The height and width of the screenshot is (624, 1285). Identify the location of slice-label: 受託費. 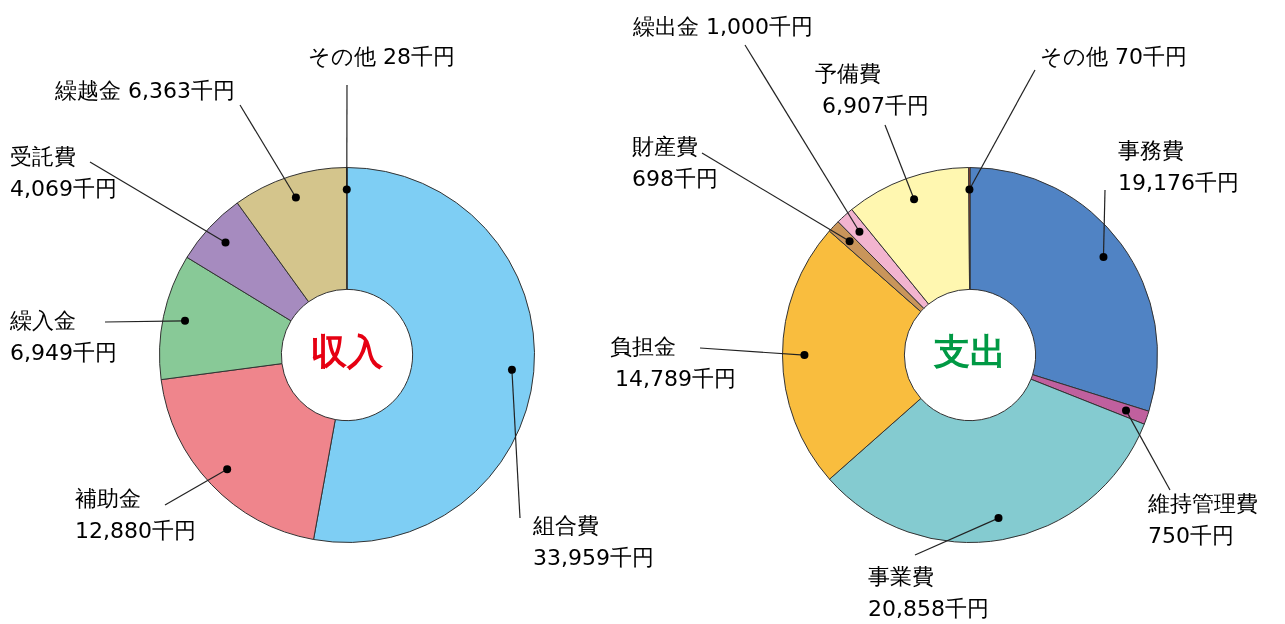
(43, 156).